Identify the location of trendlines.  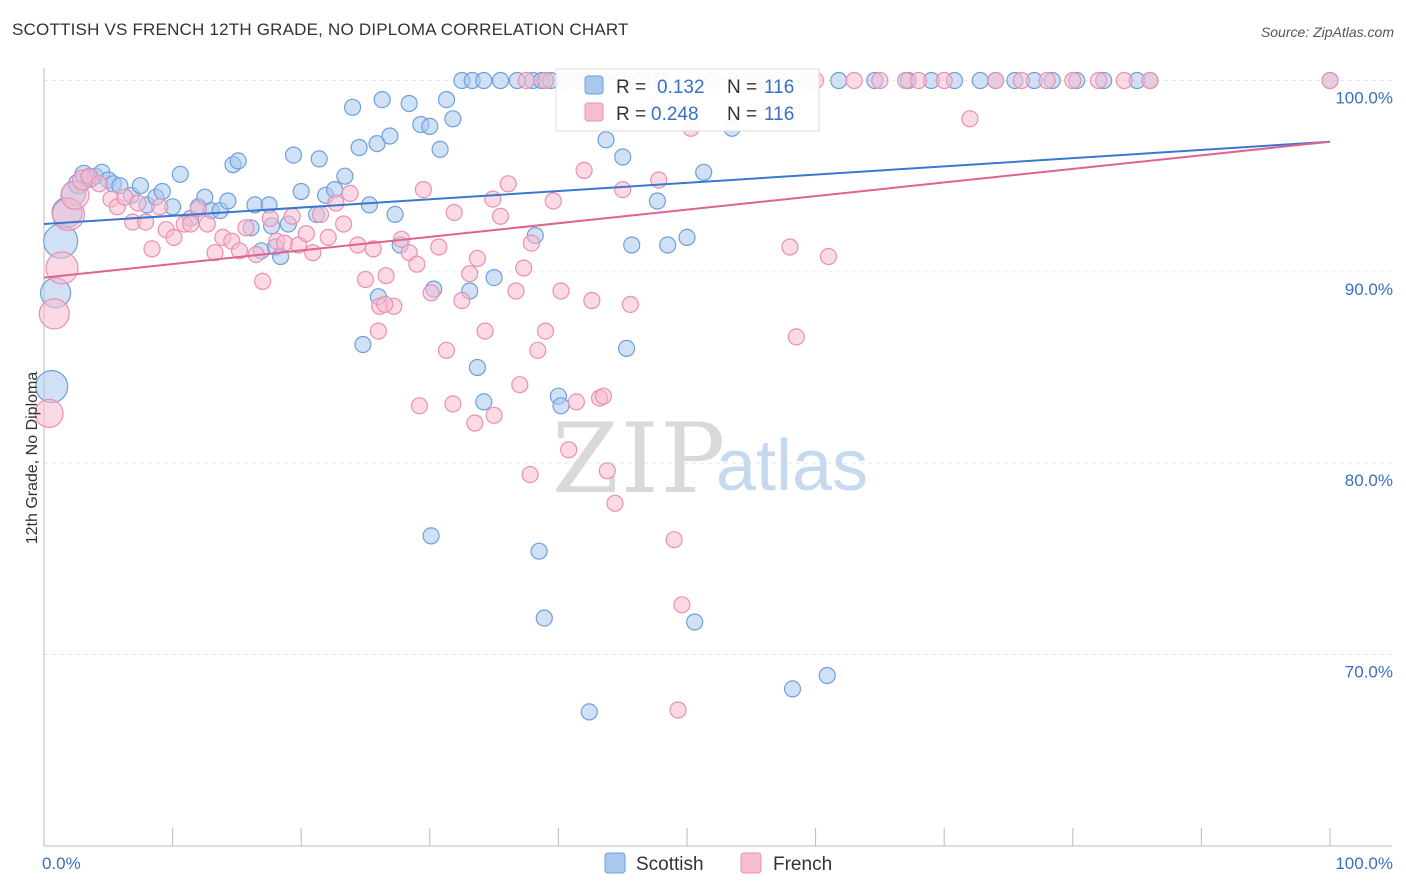
(687, 209).